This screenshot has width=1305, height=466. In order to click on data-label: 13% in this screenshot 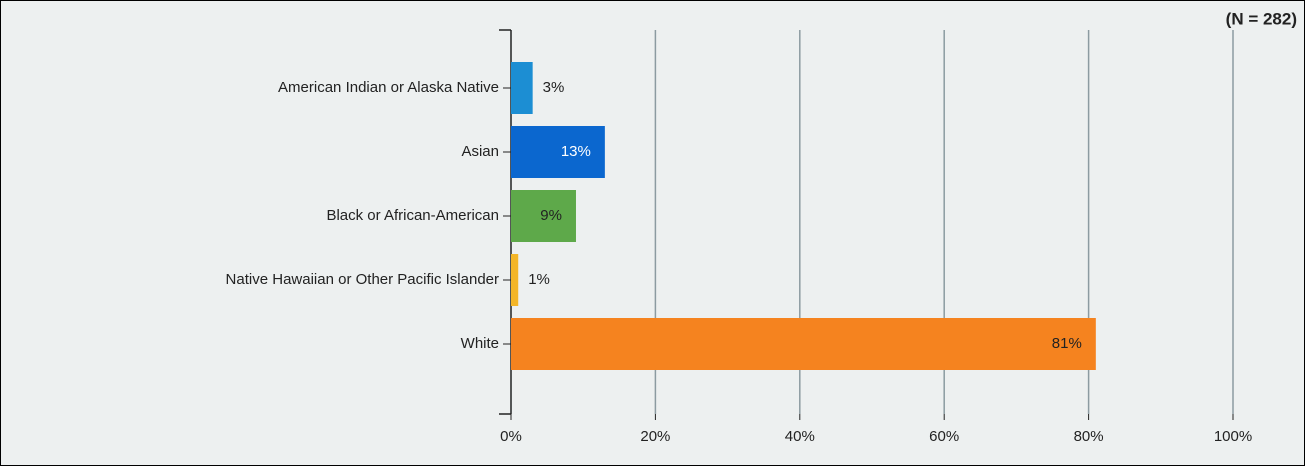, I will do `click(576, 151)`.